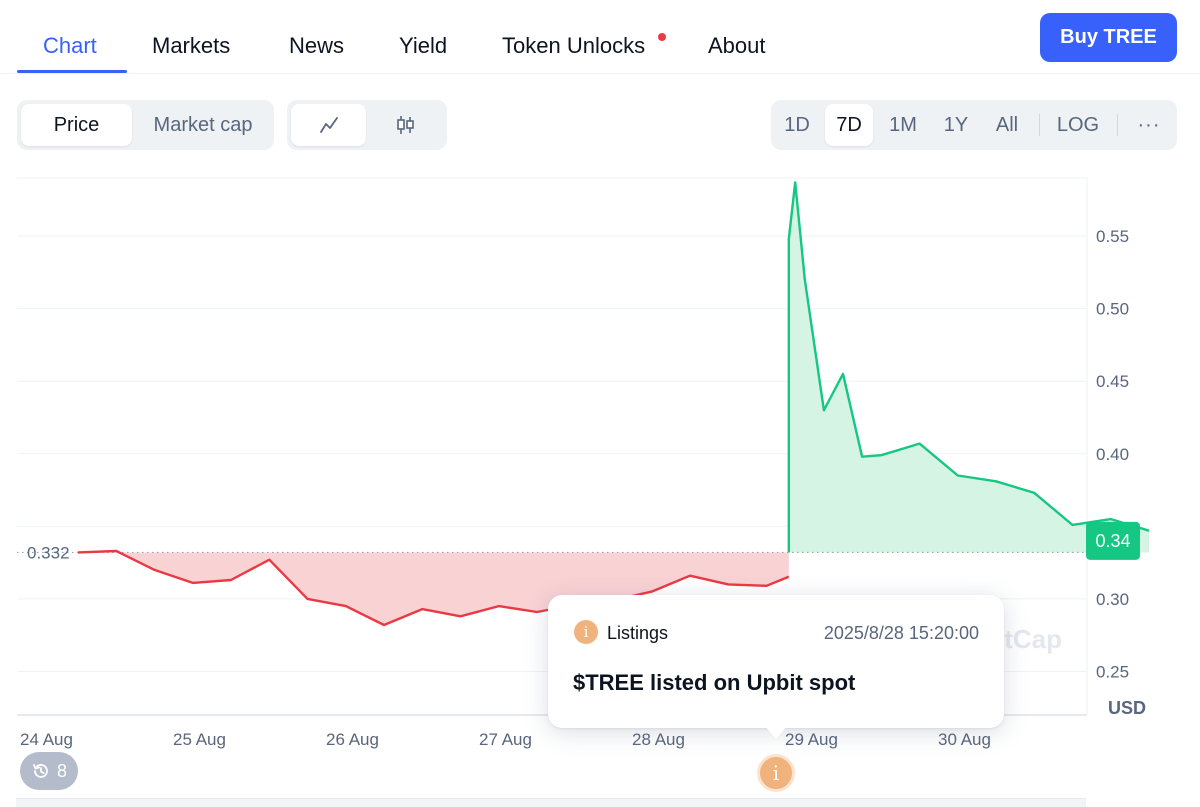  What do you see at coordinates (352, 739) in the screenshot?
I see `x-tick-label: 26 Aug` at bounding box center [352, 739].